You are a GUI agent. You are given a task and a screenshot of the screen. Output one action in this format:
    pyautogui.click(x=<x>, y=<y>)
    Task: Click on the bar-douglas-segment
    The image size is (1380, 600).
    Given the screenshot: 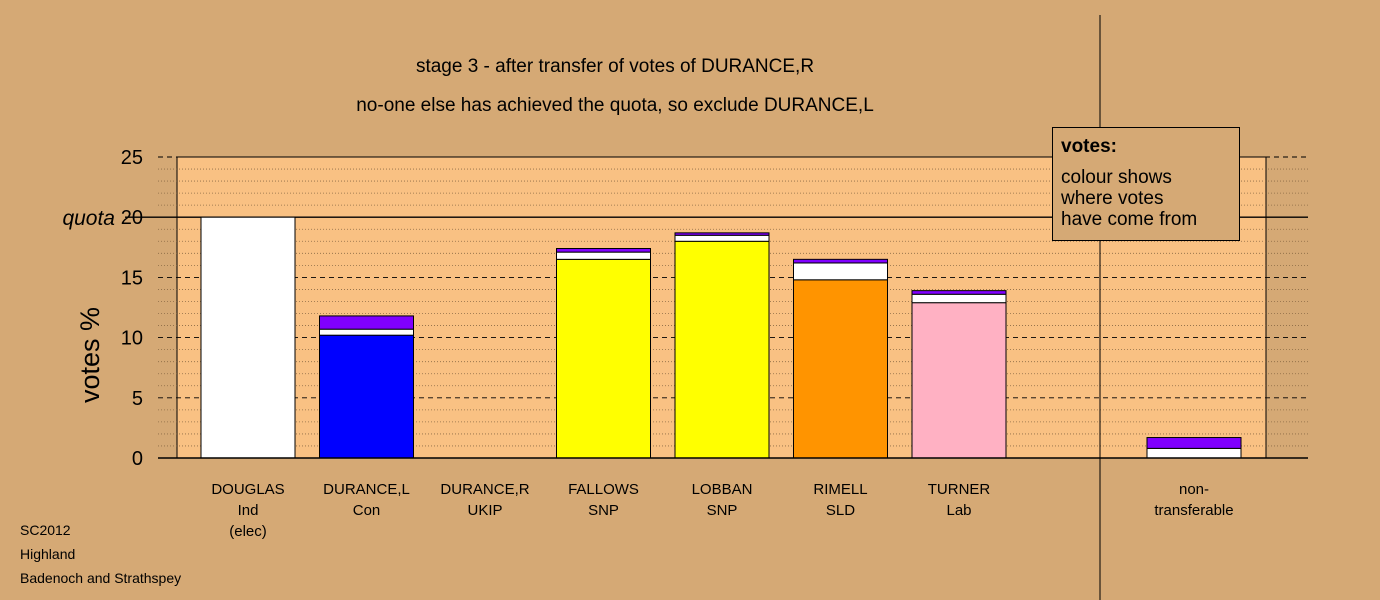 What is the action you would take?
    pyautogui.click(x=248, y=337)
    